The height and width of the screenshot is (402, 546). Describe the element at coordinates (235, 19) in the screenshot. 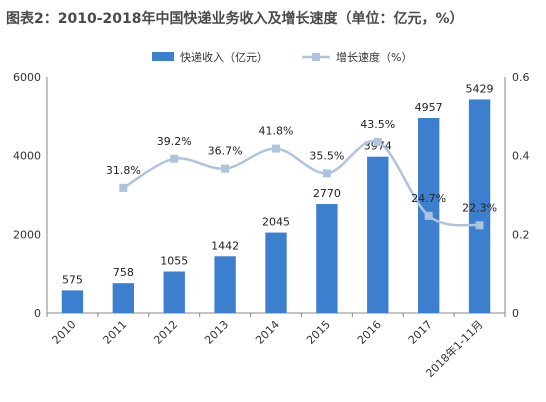

I see `chart-title: 图表2：2010-2018年中国快递业务收入及增长速度（单位：亿元，%）` at that location.